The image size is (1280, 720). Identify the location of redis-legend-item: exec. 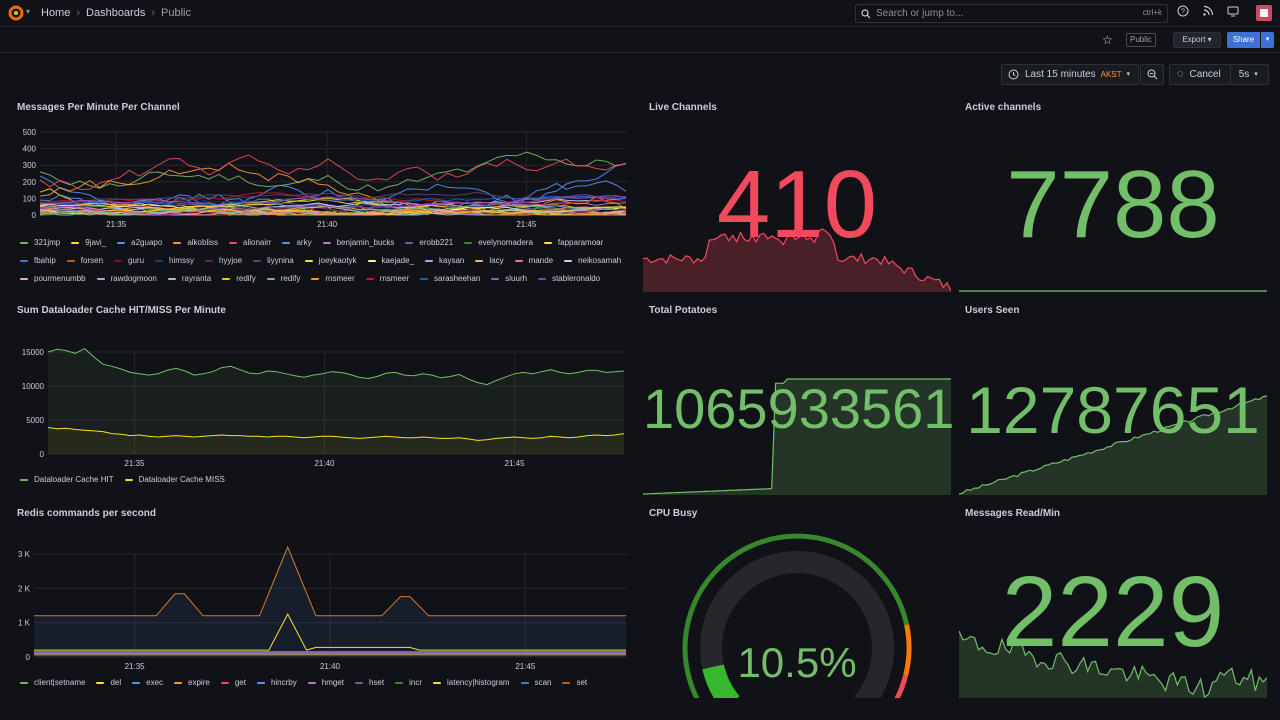
(147, 683).